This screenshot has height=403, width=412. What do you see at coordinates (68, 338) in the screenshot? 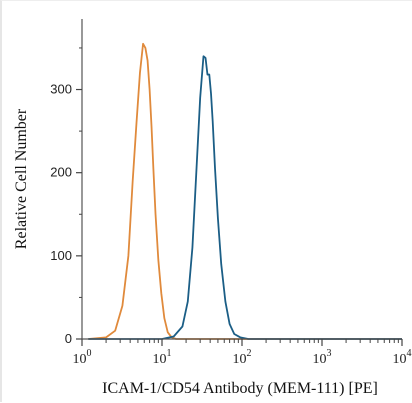
I see `y-tick-label: 0` at bounding box center [68, 338].